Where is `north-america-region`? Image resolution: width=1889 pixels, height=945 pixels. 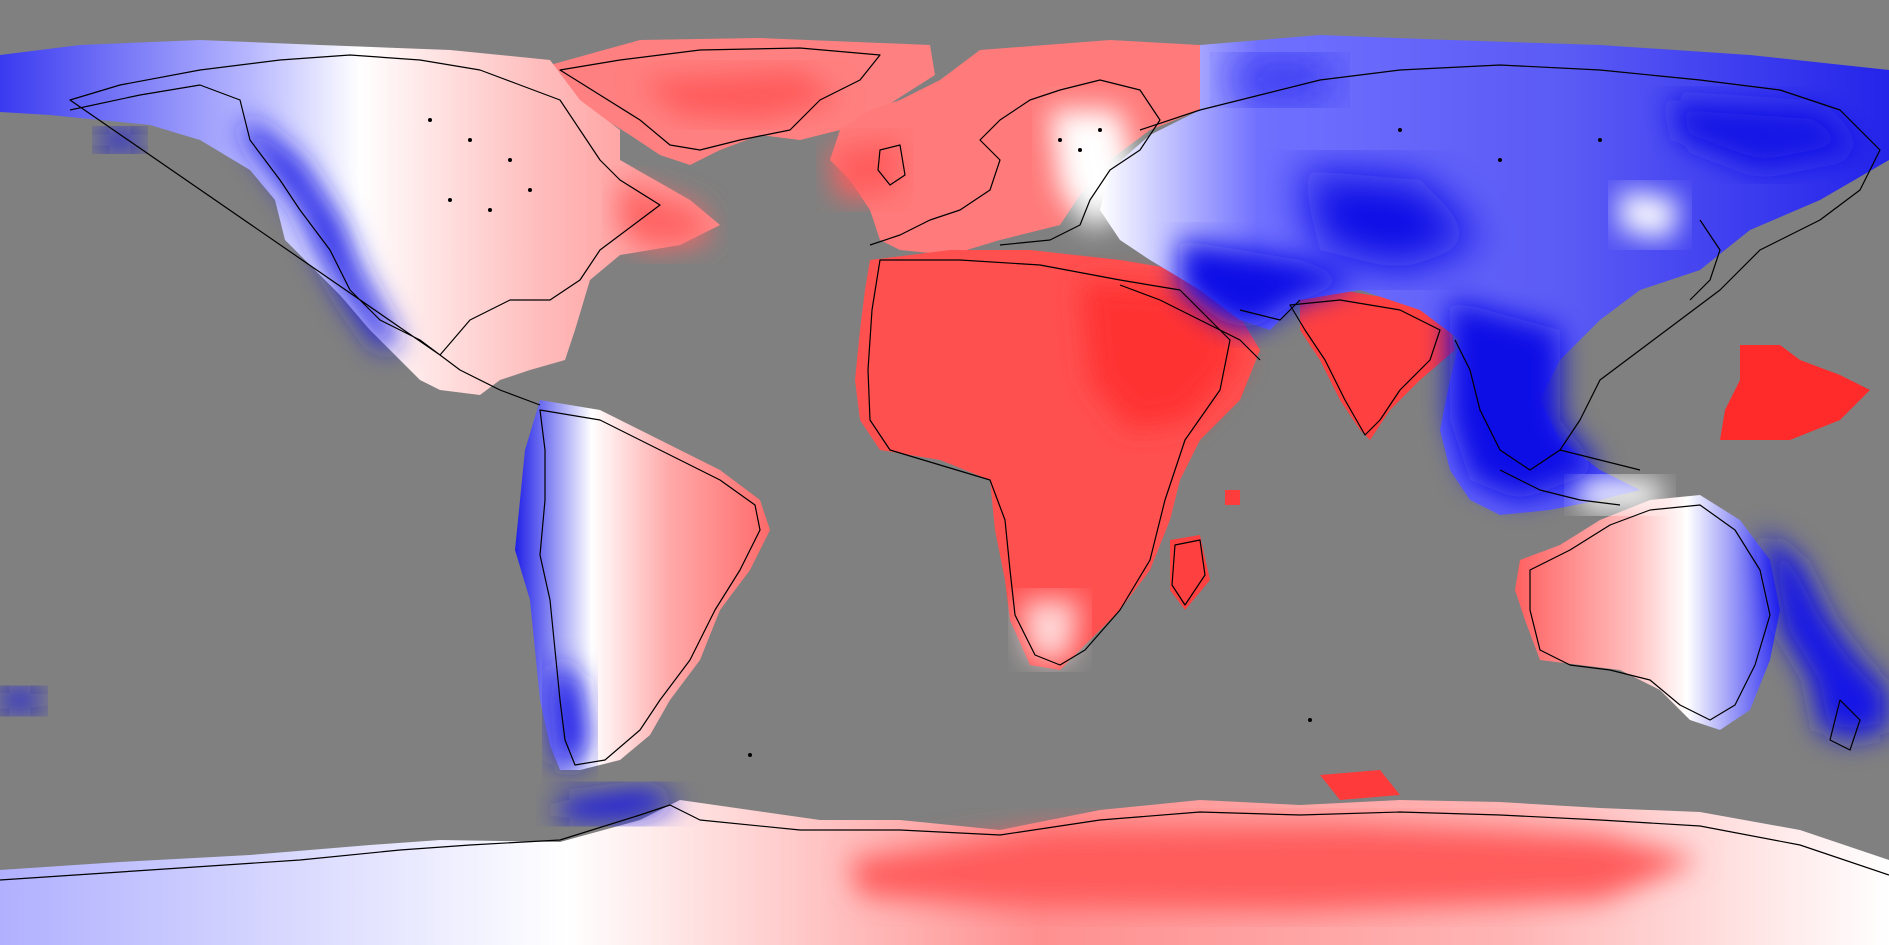
north-america-region is located at coordinates (360, 217).